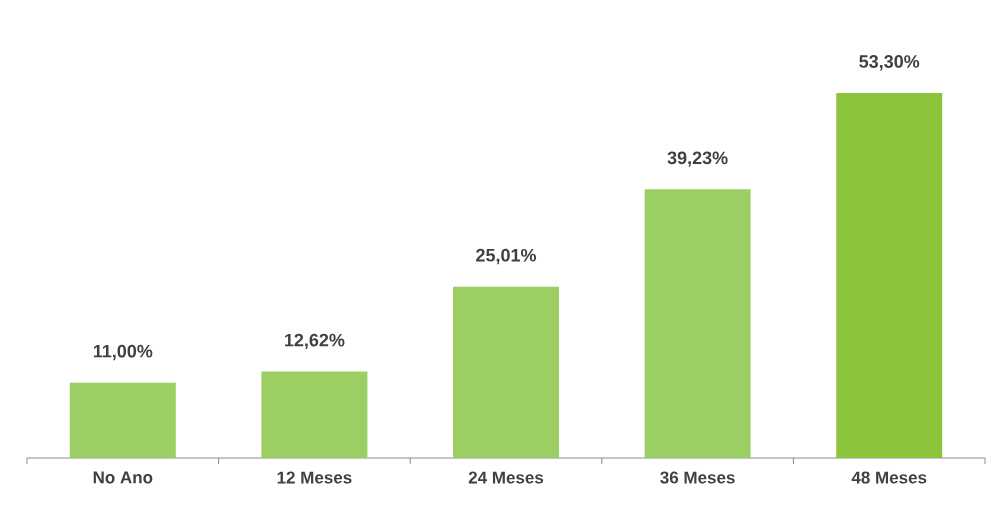  Describe the element at coordinates (315, 341) in the screenshot. I see `data-label: 12,62%` at that location.